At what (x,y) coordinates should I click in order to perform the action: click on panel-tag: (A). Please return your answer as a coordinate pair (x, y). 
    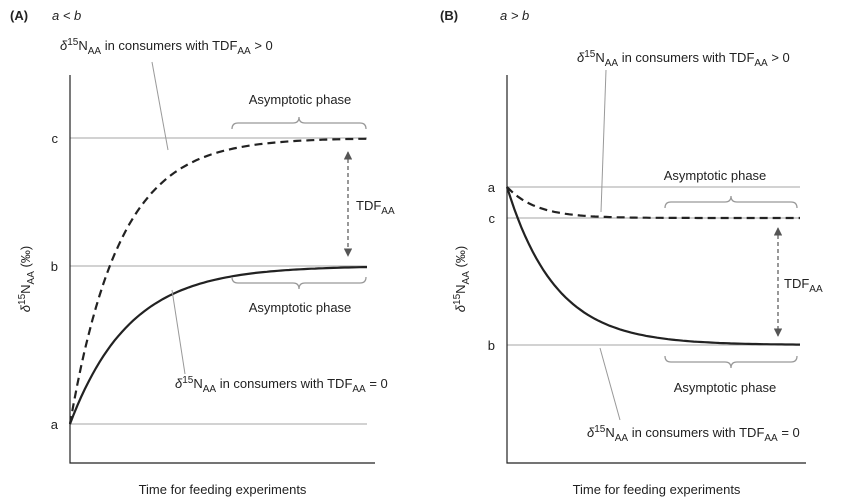
    Looking at the image, I should click on (19, 15).